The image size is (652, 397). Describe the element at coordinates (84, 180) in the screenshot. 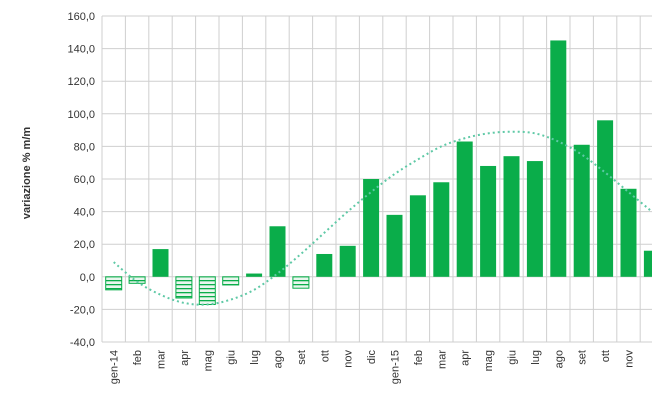

I see `y-tick-label: 60,0` at that location.